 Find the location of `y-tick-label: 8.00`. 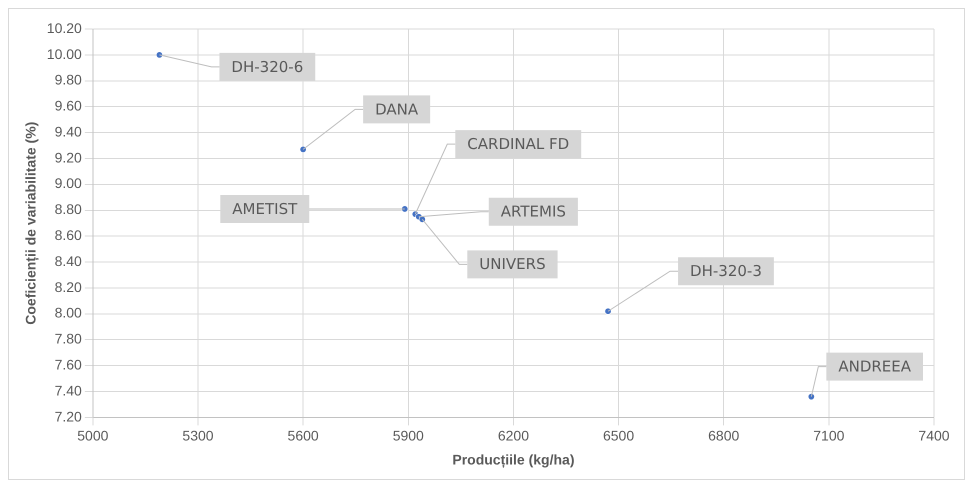

y-tick-label: 8.00 is located at coordinates (68, 312).